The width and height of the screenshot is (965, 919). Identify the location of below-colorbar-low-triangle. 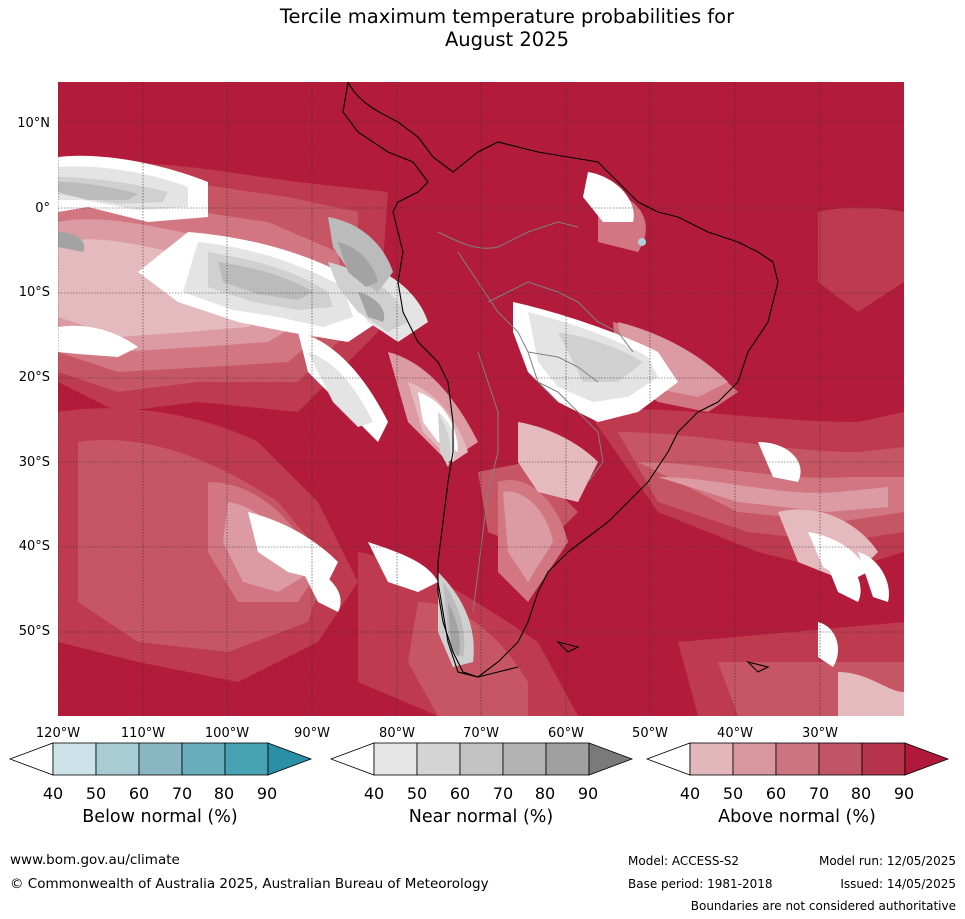
(31, 759).